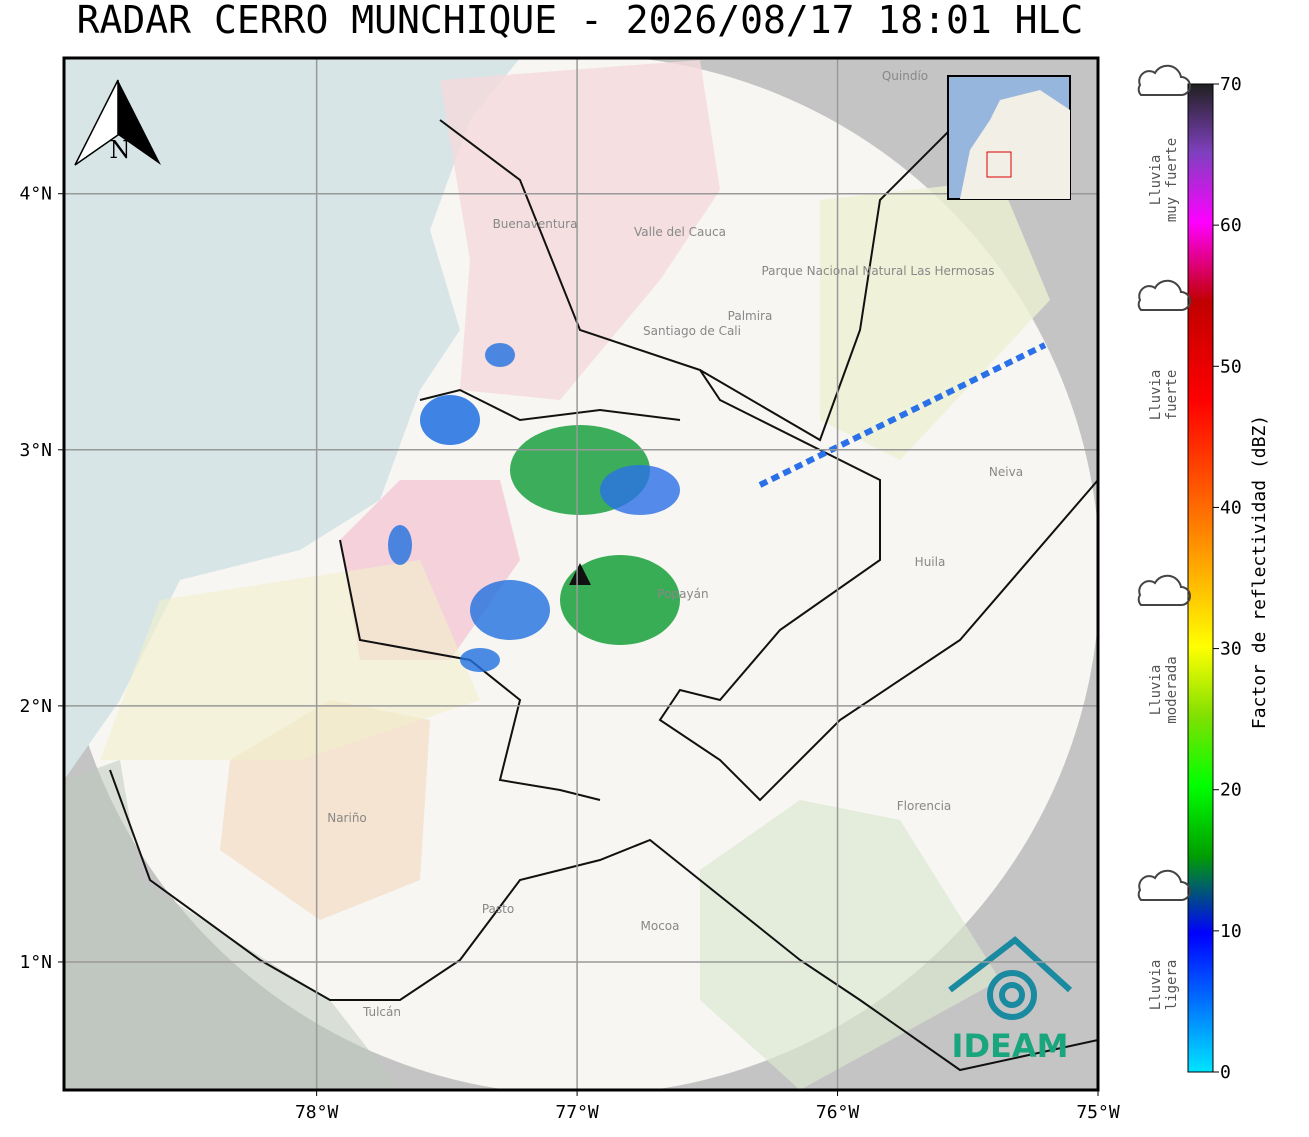 The image size is (1309, 1137). What do you see at coordinates (1200, 578) in the screenshot?
I see `colorbar` at bounding box center [1200, 578].